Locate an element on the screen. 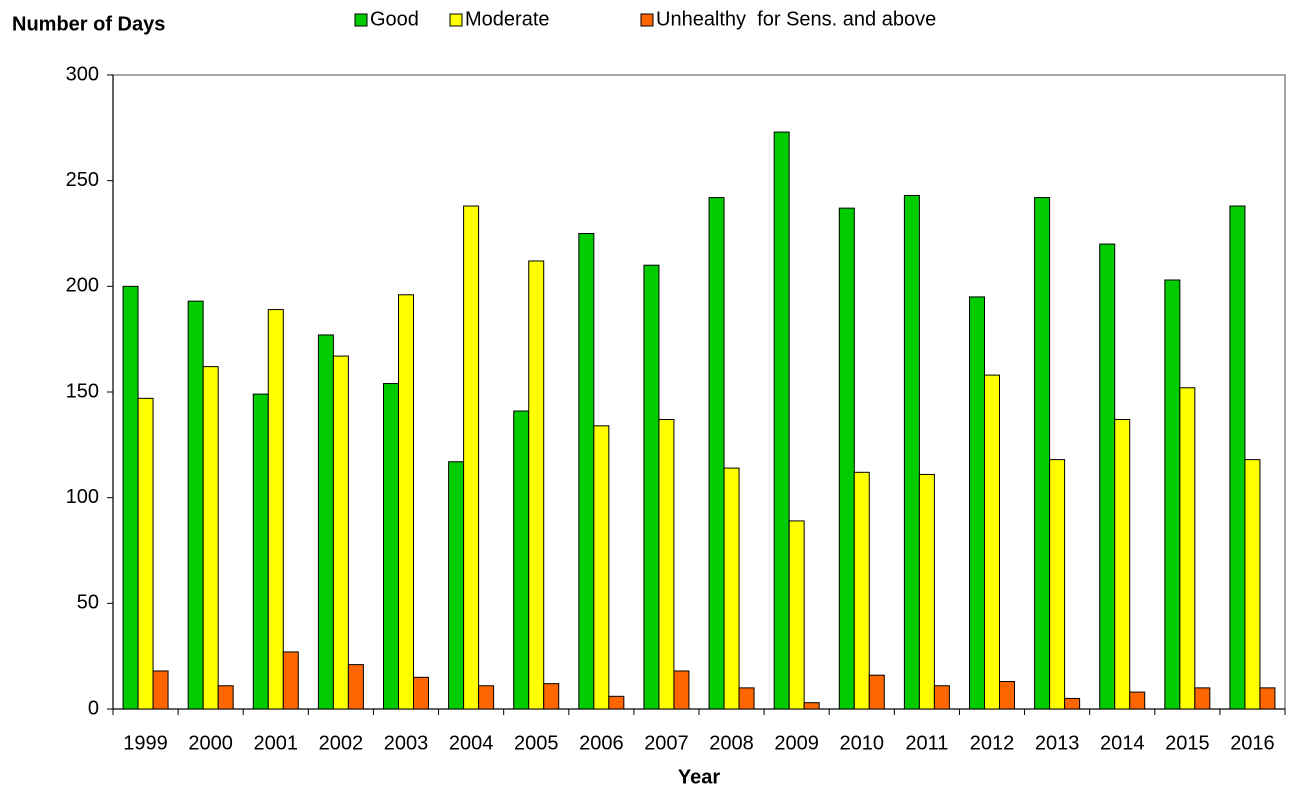 This screenshot has height=790, width=1297. x-tick-label: 2002 is located at coordinates (341, 743).